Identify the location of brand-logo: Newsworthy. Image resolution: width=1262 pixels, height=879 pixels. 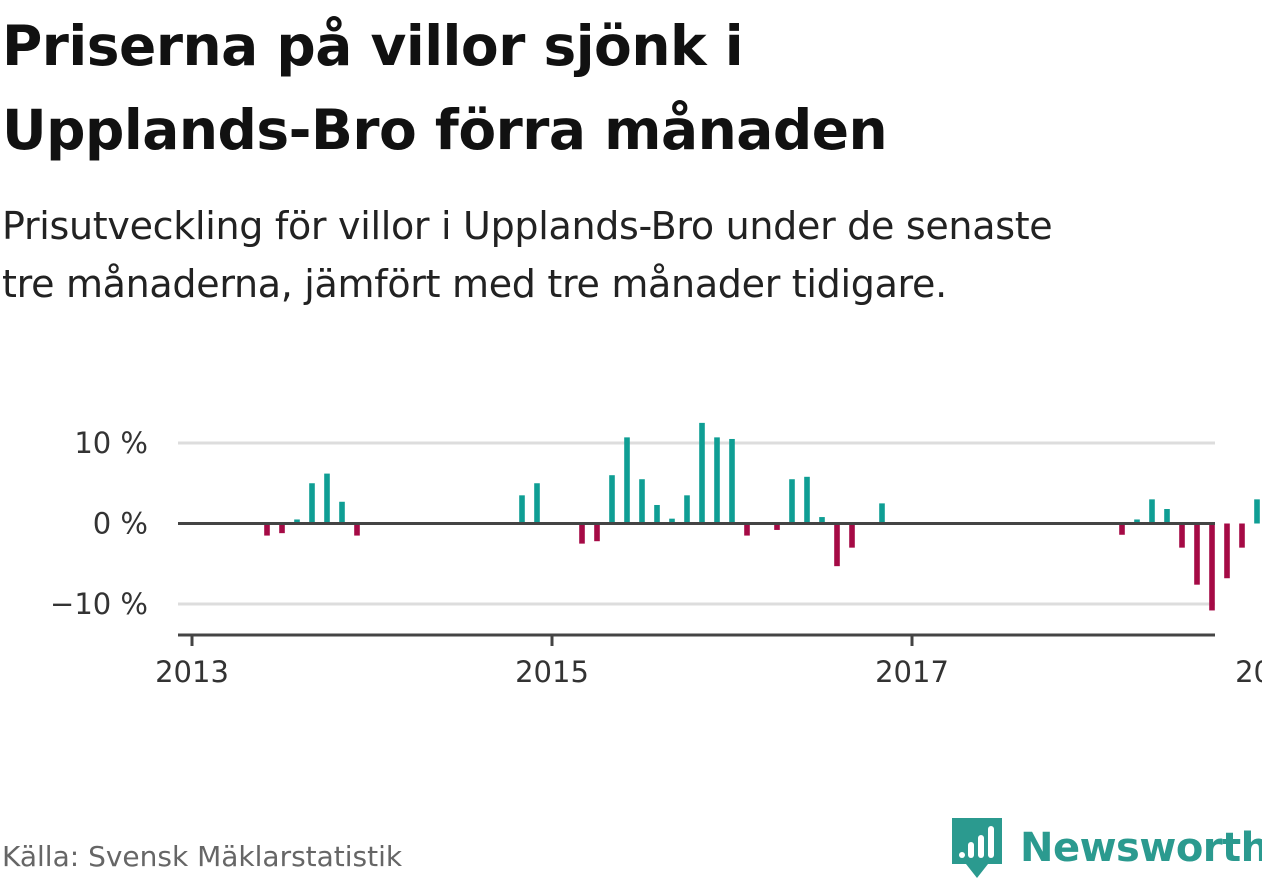
(1107, 848).